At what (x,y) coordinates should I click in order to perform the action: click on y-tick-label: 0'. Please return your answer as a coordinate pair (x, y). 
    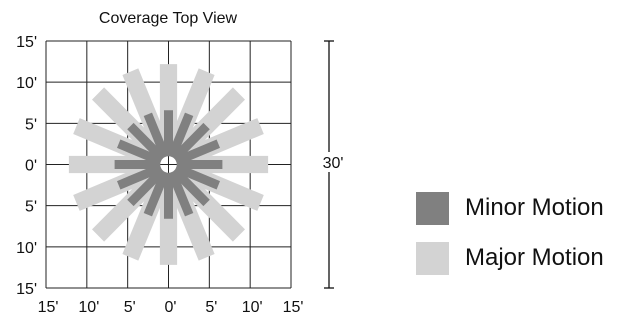
    Looking at the image, I should click on (31, 166).